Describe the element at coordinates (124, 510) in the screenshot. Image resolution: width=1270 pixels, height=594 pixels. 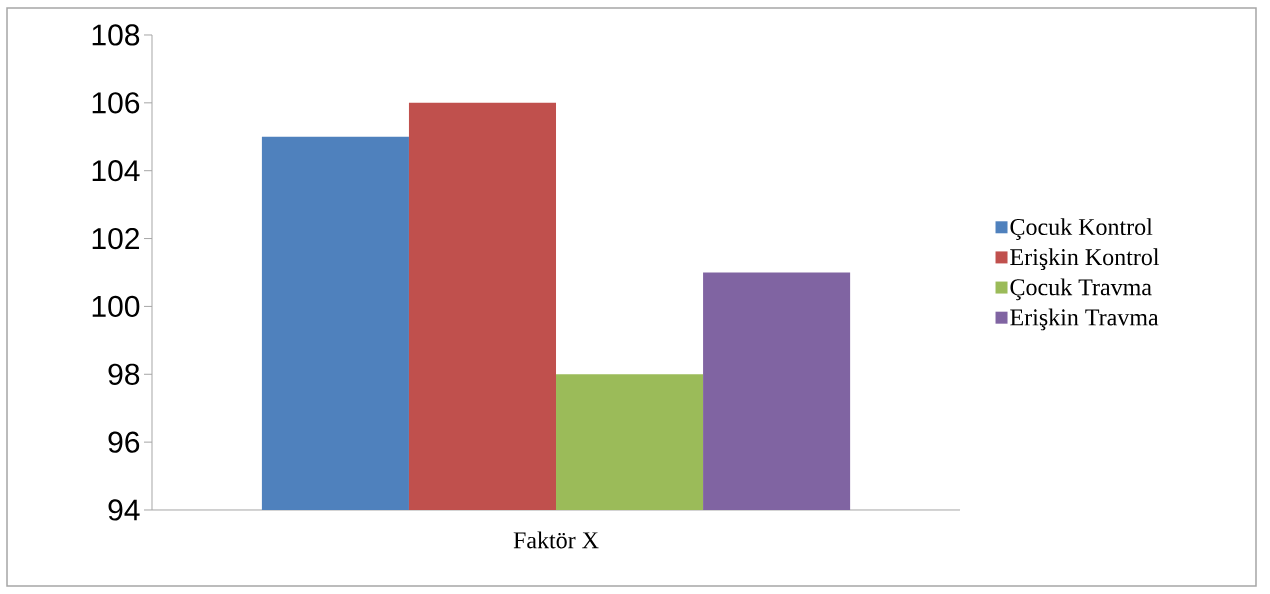
I see `y-tick-label: 94` at that location.